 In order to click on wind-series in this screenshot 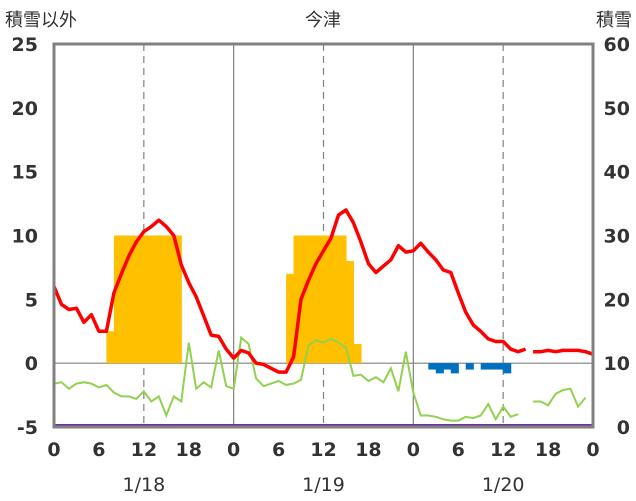, I will do `click(320, 378)`.